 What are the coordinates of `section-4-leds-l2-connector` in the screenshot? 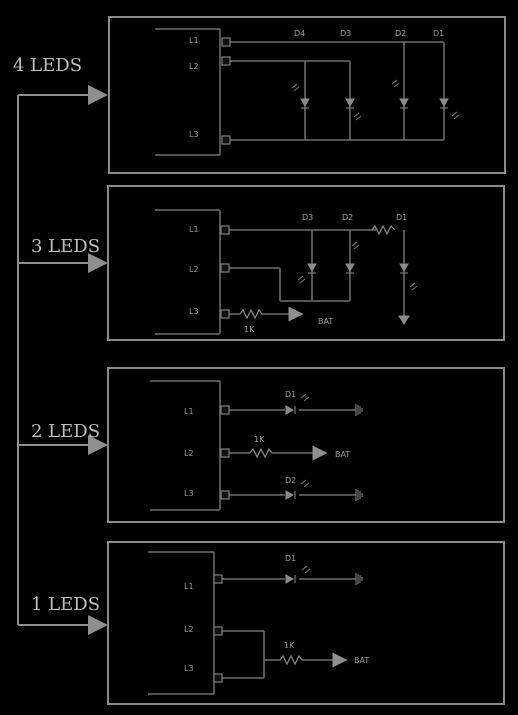 It's located at (226, 61).